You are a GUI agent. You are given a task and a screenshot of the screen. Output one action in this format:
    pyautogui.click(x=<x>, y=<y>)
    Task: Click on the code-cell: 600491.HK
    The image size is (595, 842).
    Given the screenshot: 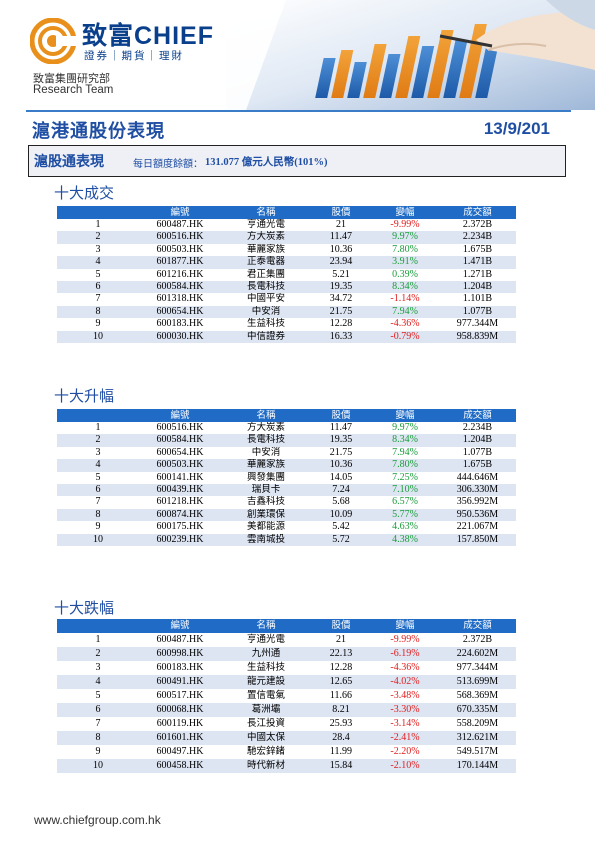 What is the action you would take?
    pyautogui.click(x=180, y=682)
    